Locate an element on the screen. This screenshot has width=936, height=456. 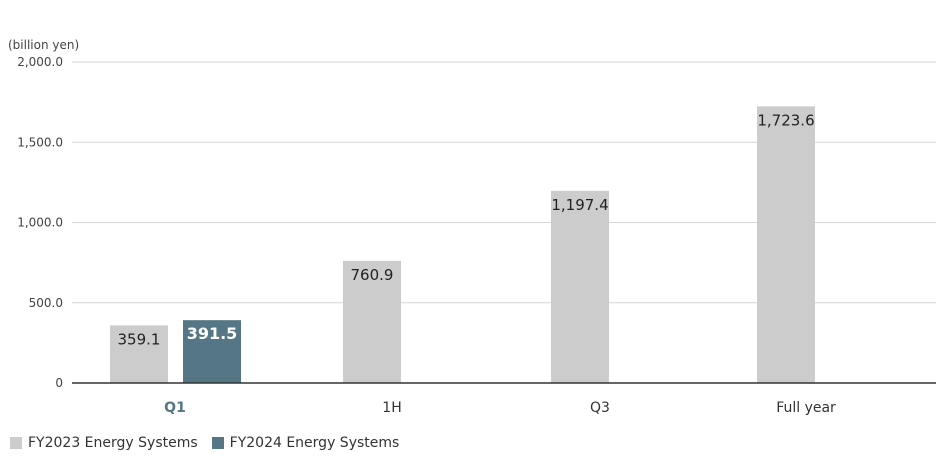
y-tick-label: 1,000.0 is located at coordinates (40, 223).